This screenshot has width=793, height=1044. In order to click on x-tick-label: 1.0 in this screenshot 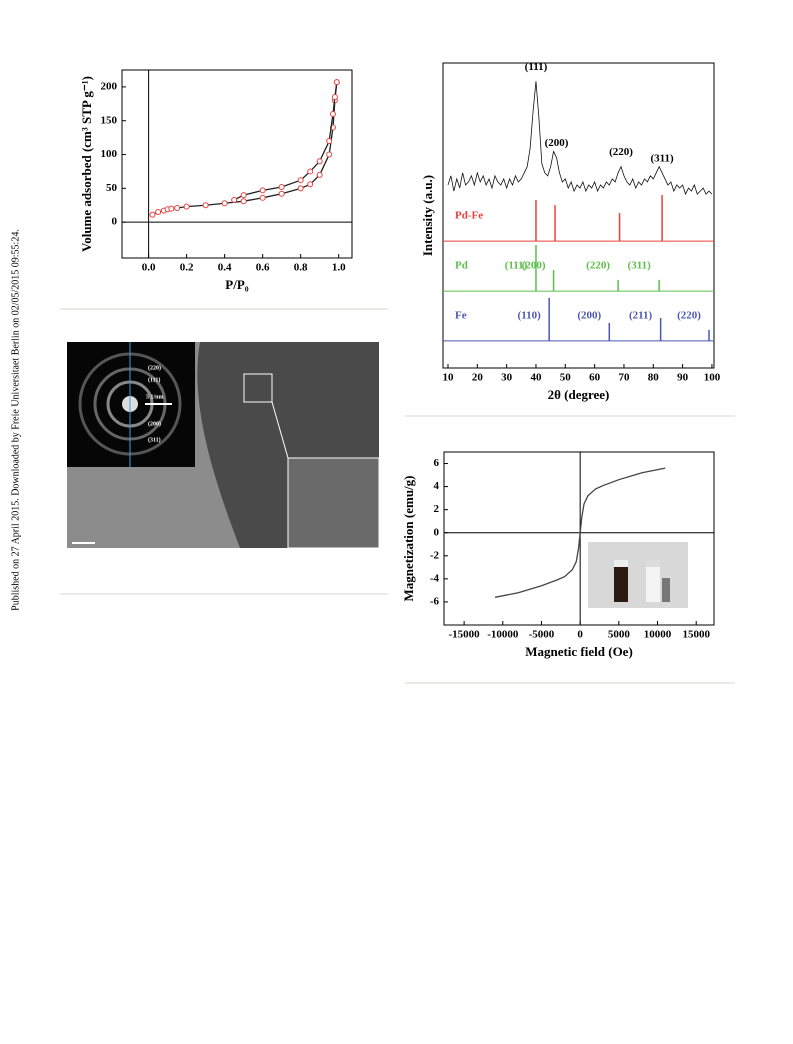, I will do `click(339, 268)`.